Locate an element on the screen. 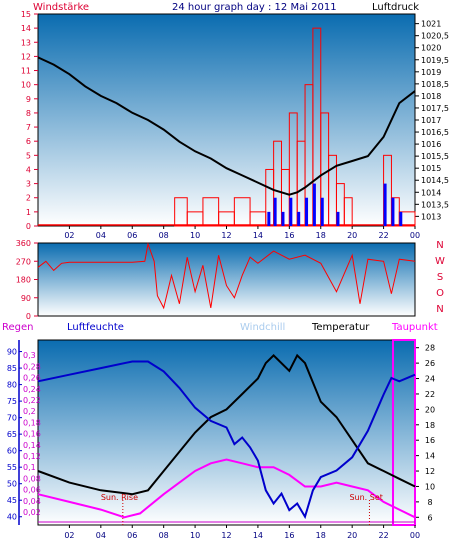  humidity-tick-label: 55 is located at coordinates (12, 467).